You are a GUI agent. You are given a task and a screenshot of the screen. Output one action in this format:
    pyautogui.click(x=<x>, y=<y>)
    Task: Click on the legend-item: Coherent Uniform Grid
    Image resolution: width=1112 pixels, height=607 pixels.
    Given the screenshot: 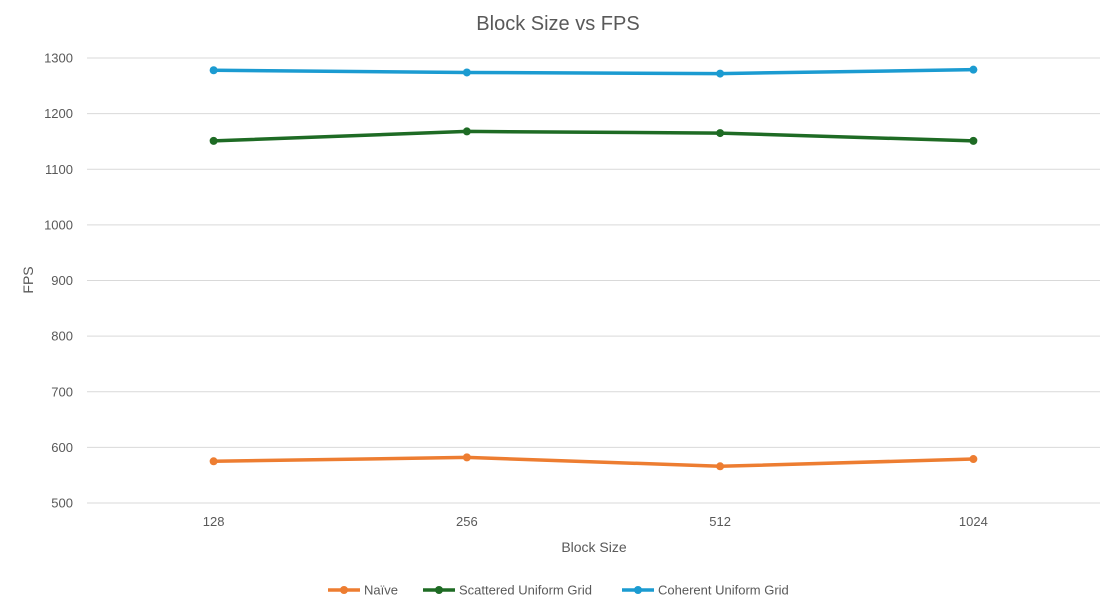 What is the action you would take?
    pyautogui.click(x=705, y=590)
    